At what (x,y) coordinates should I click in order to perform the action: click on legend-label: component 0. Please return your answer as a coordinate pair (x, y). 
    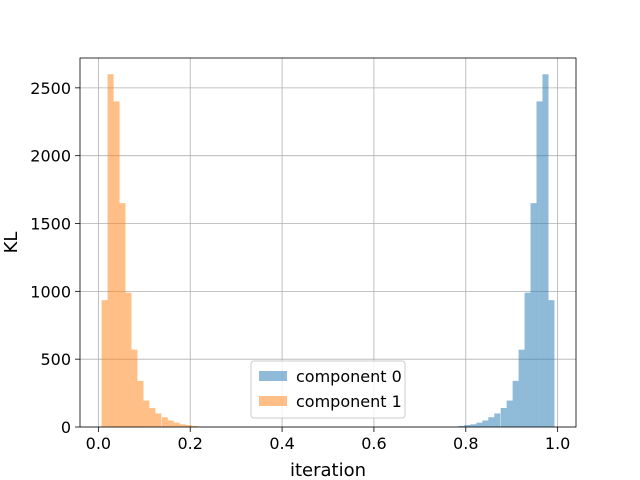
    Looking at the image, I should click on (349, 376).